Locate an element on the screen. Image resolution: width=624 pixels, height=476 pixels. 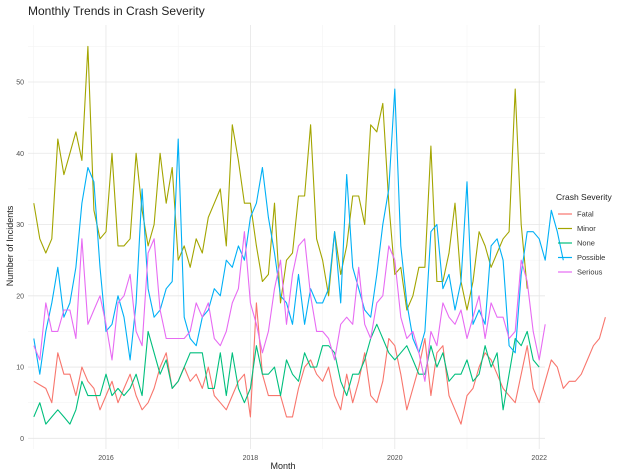
x-axis-title: Month is located at coordinates (282, 466).